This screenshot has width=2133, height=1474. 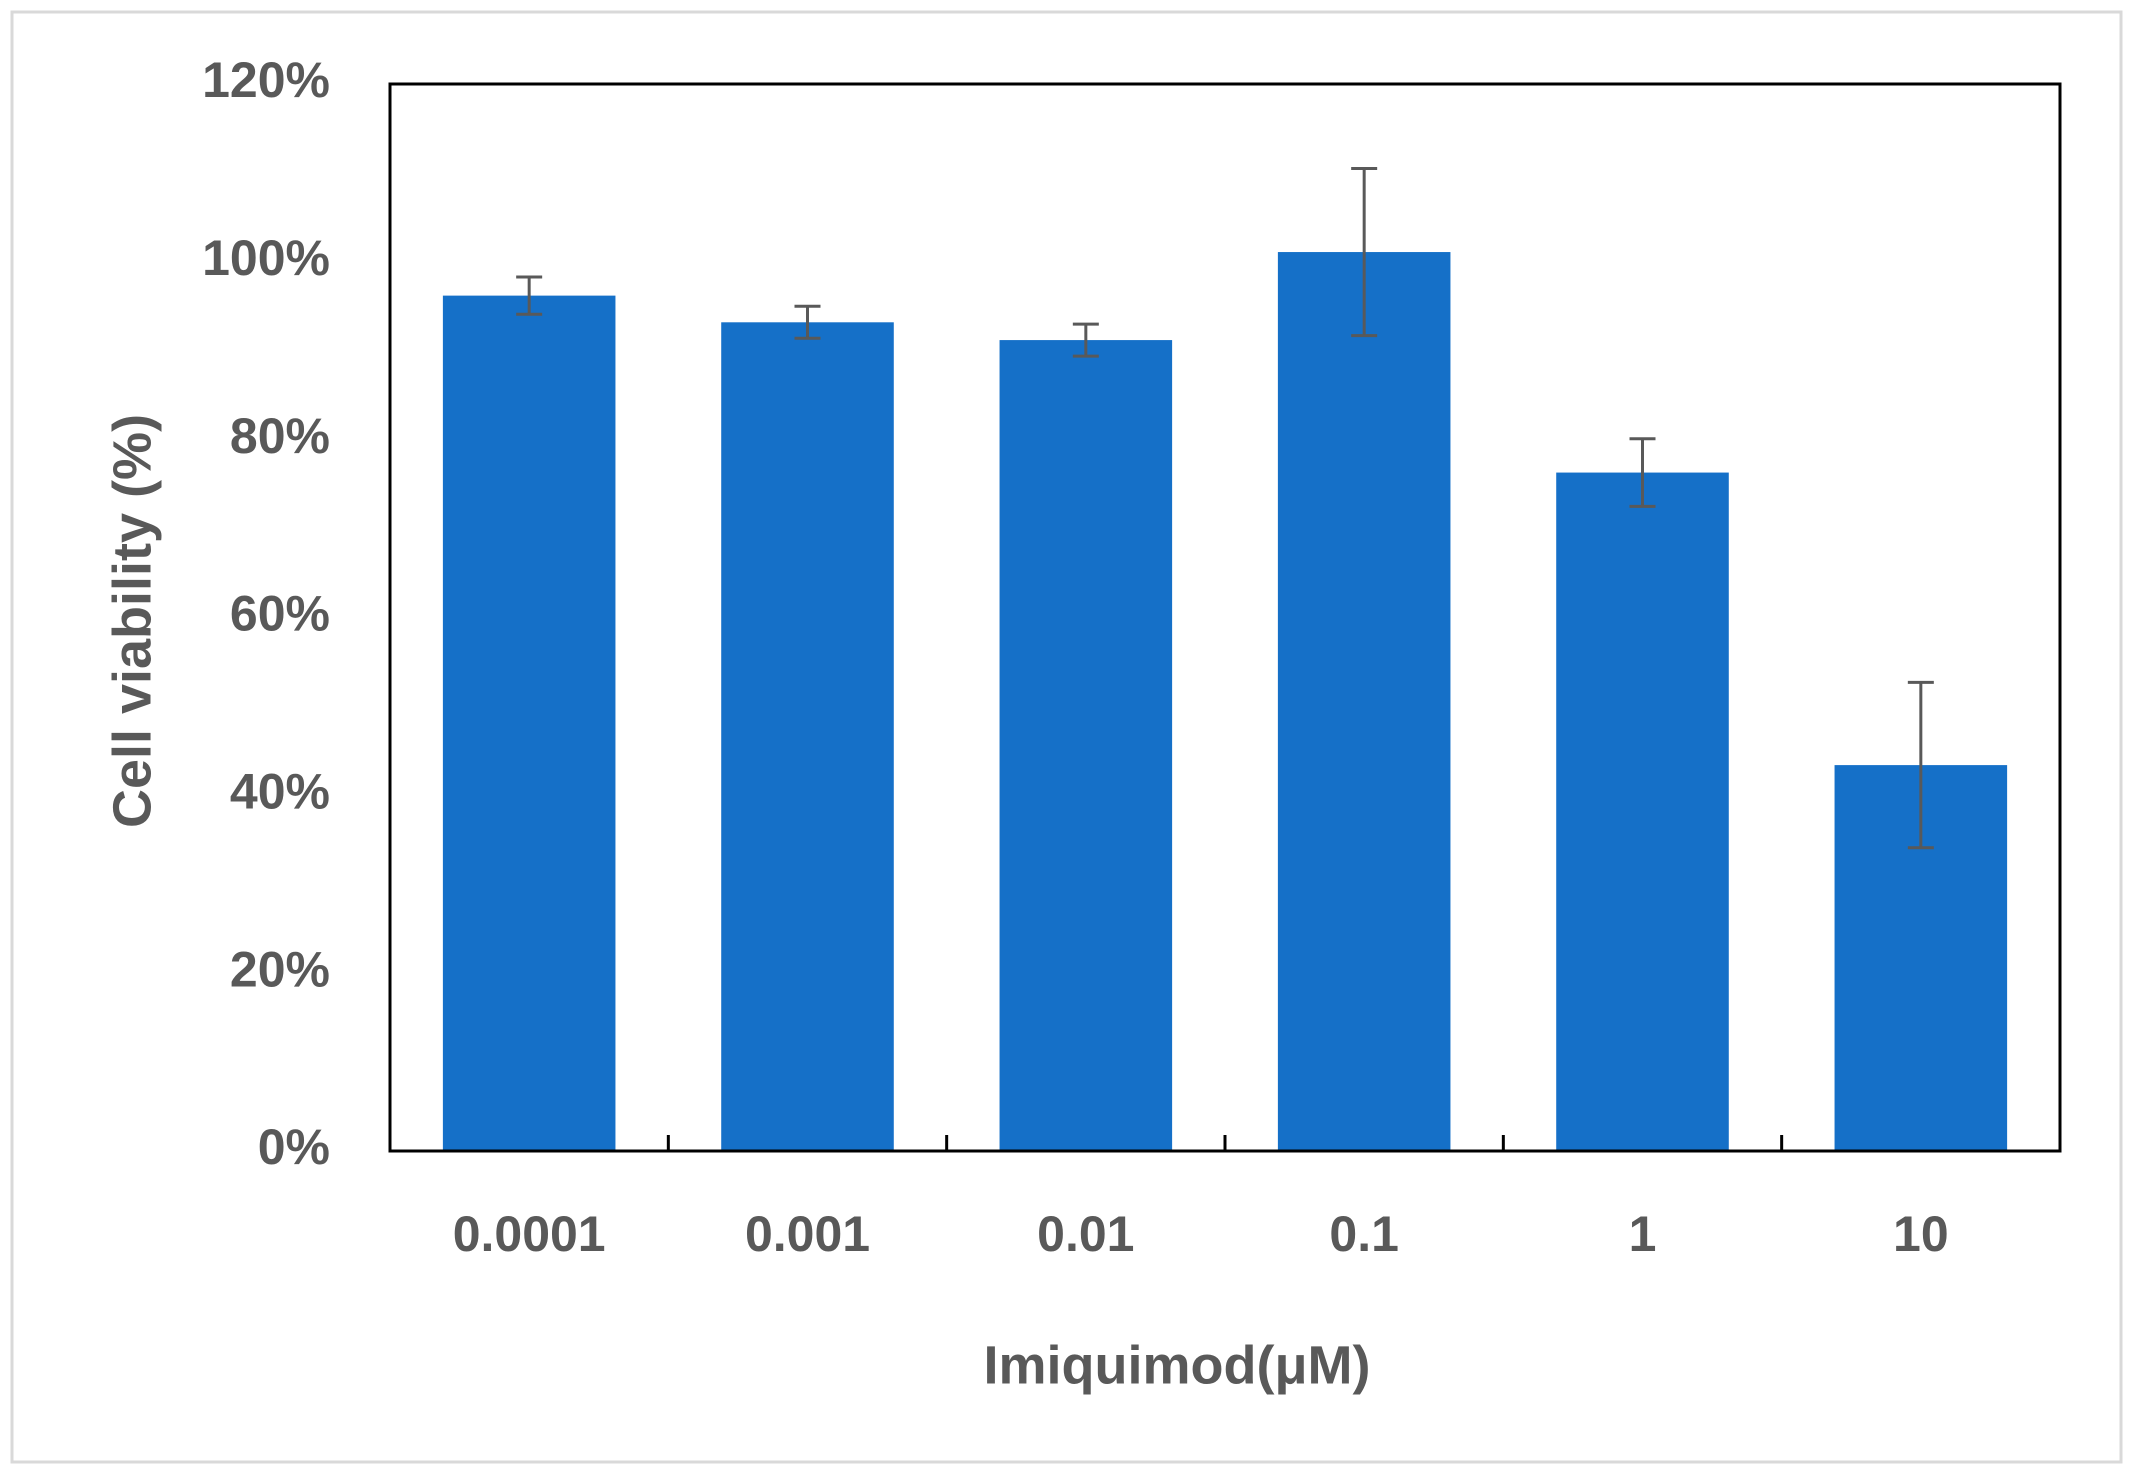 What do you see at coordinates (294, 1147) in the screenshot?
I see `y-tick-label: 0%` at bounding box center [294, 1147].